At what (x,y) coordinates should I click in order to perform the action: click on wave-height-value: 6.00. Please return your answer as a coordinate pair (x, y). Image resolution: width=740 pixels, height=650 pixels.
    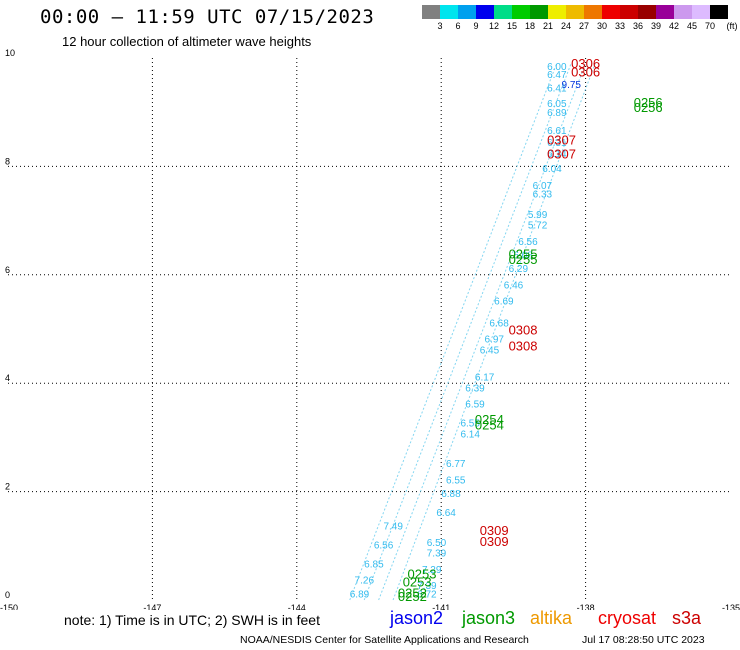
    Looking at the image, I should click on (557, 67).